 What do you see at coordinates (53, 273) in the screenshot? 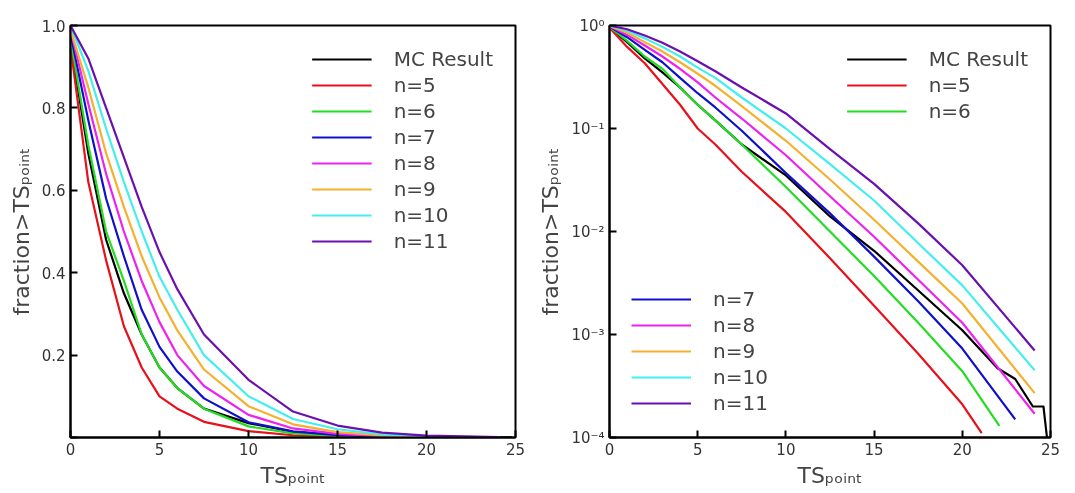
I see `y-tick-label: 0.4` at bounding box center [53, 273].